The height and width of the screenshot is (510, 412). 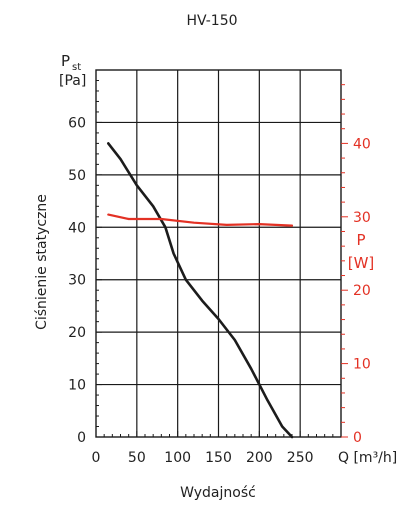 What do you see at coordinates (85, 257) in the screenshot?
I see `left-axis: 0 10 20 30 40 50 60` at bounding box center [85, 257].